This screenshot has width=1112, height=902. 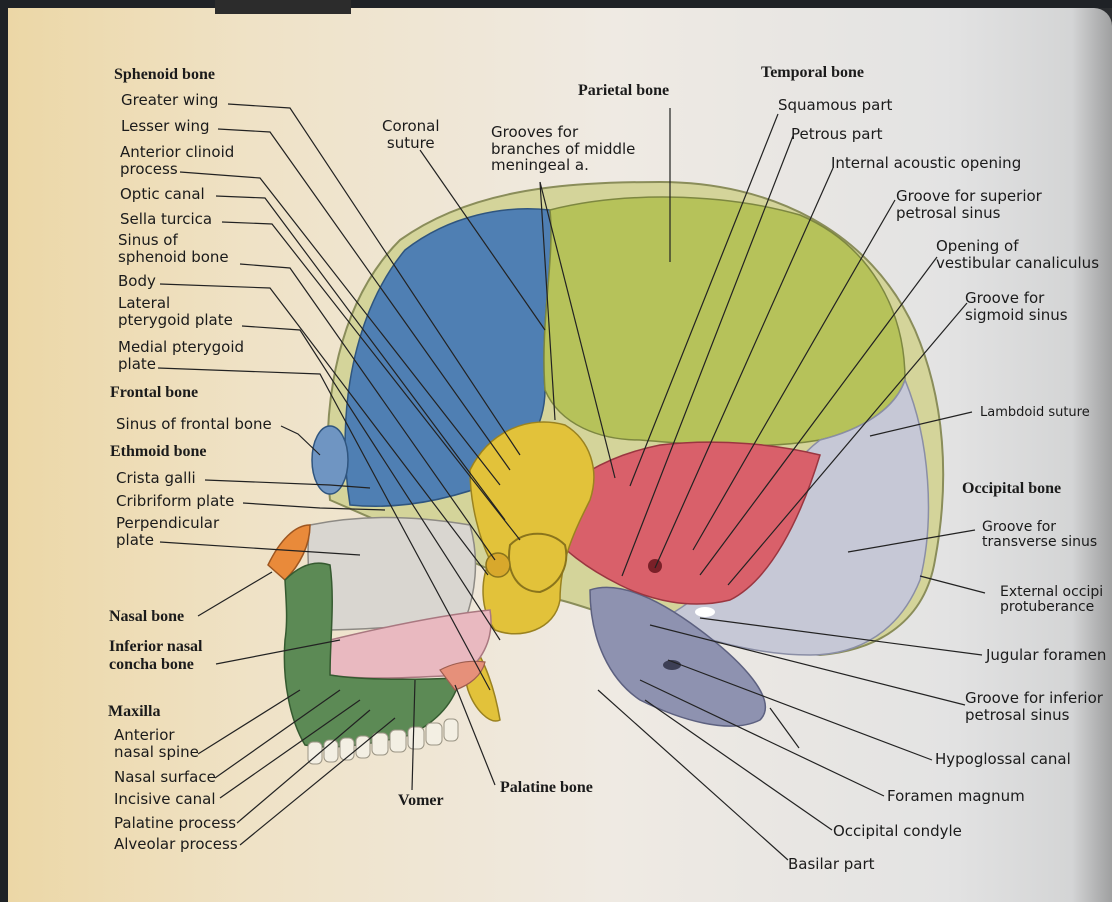 What do you see at coordinates (156, 478) in the screenshot?
I see `label-crista-galli: Crista galli` at bounding box center [156, 478].